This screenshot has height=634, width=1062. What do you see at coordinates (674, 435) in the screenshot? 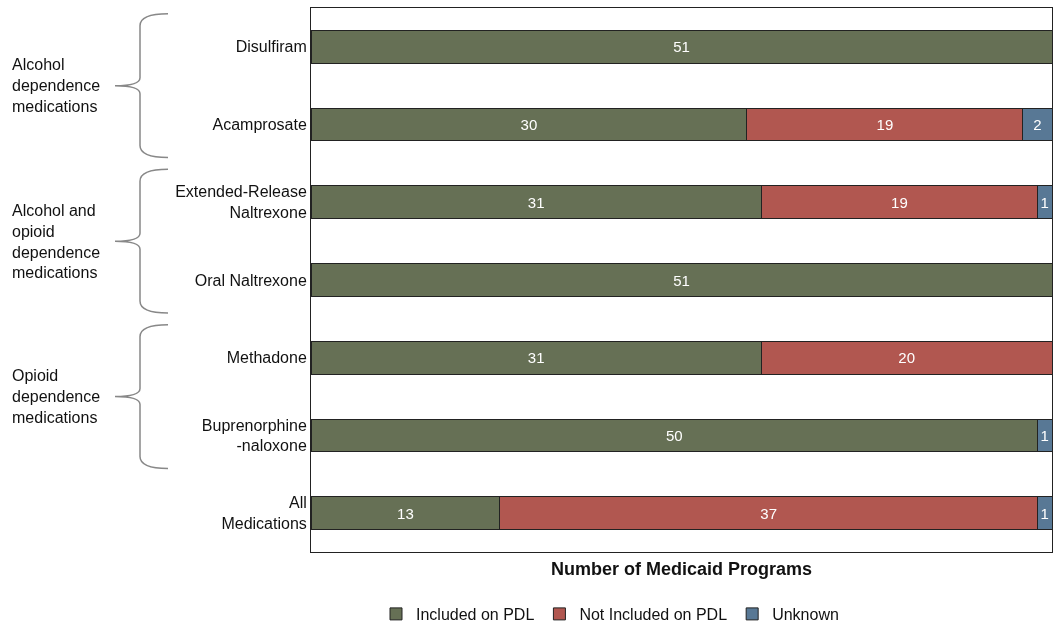
I see `data-label: 50` at bounding box center [674, 435].